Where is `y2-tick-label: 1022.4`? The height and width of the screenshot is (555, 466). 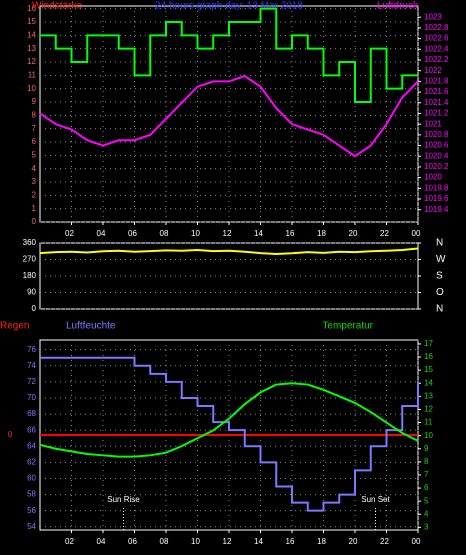
y2-tick-label: 1022.4 is located at coordinates (436, 48).